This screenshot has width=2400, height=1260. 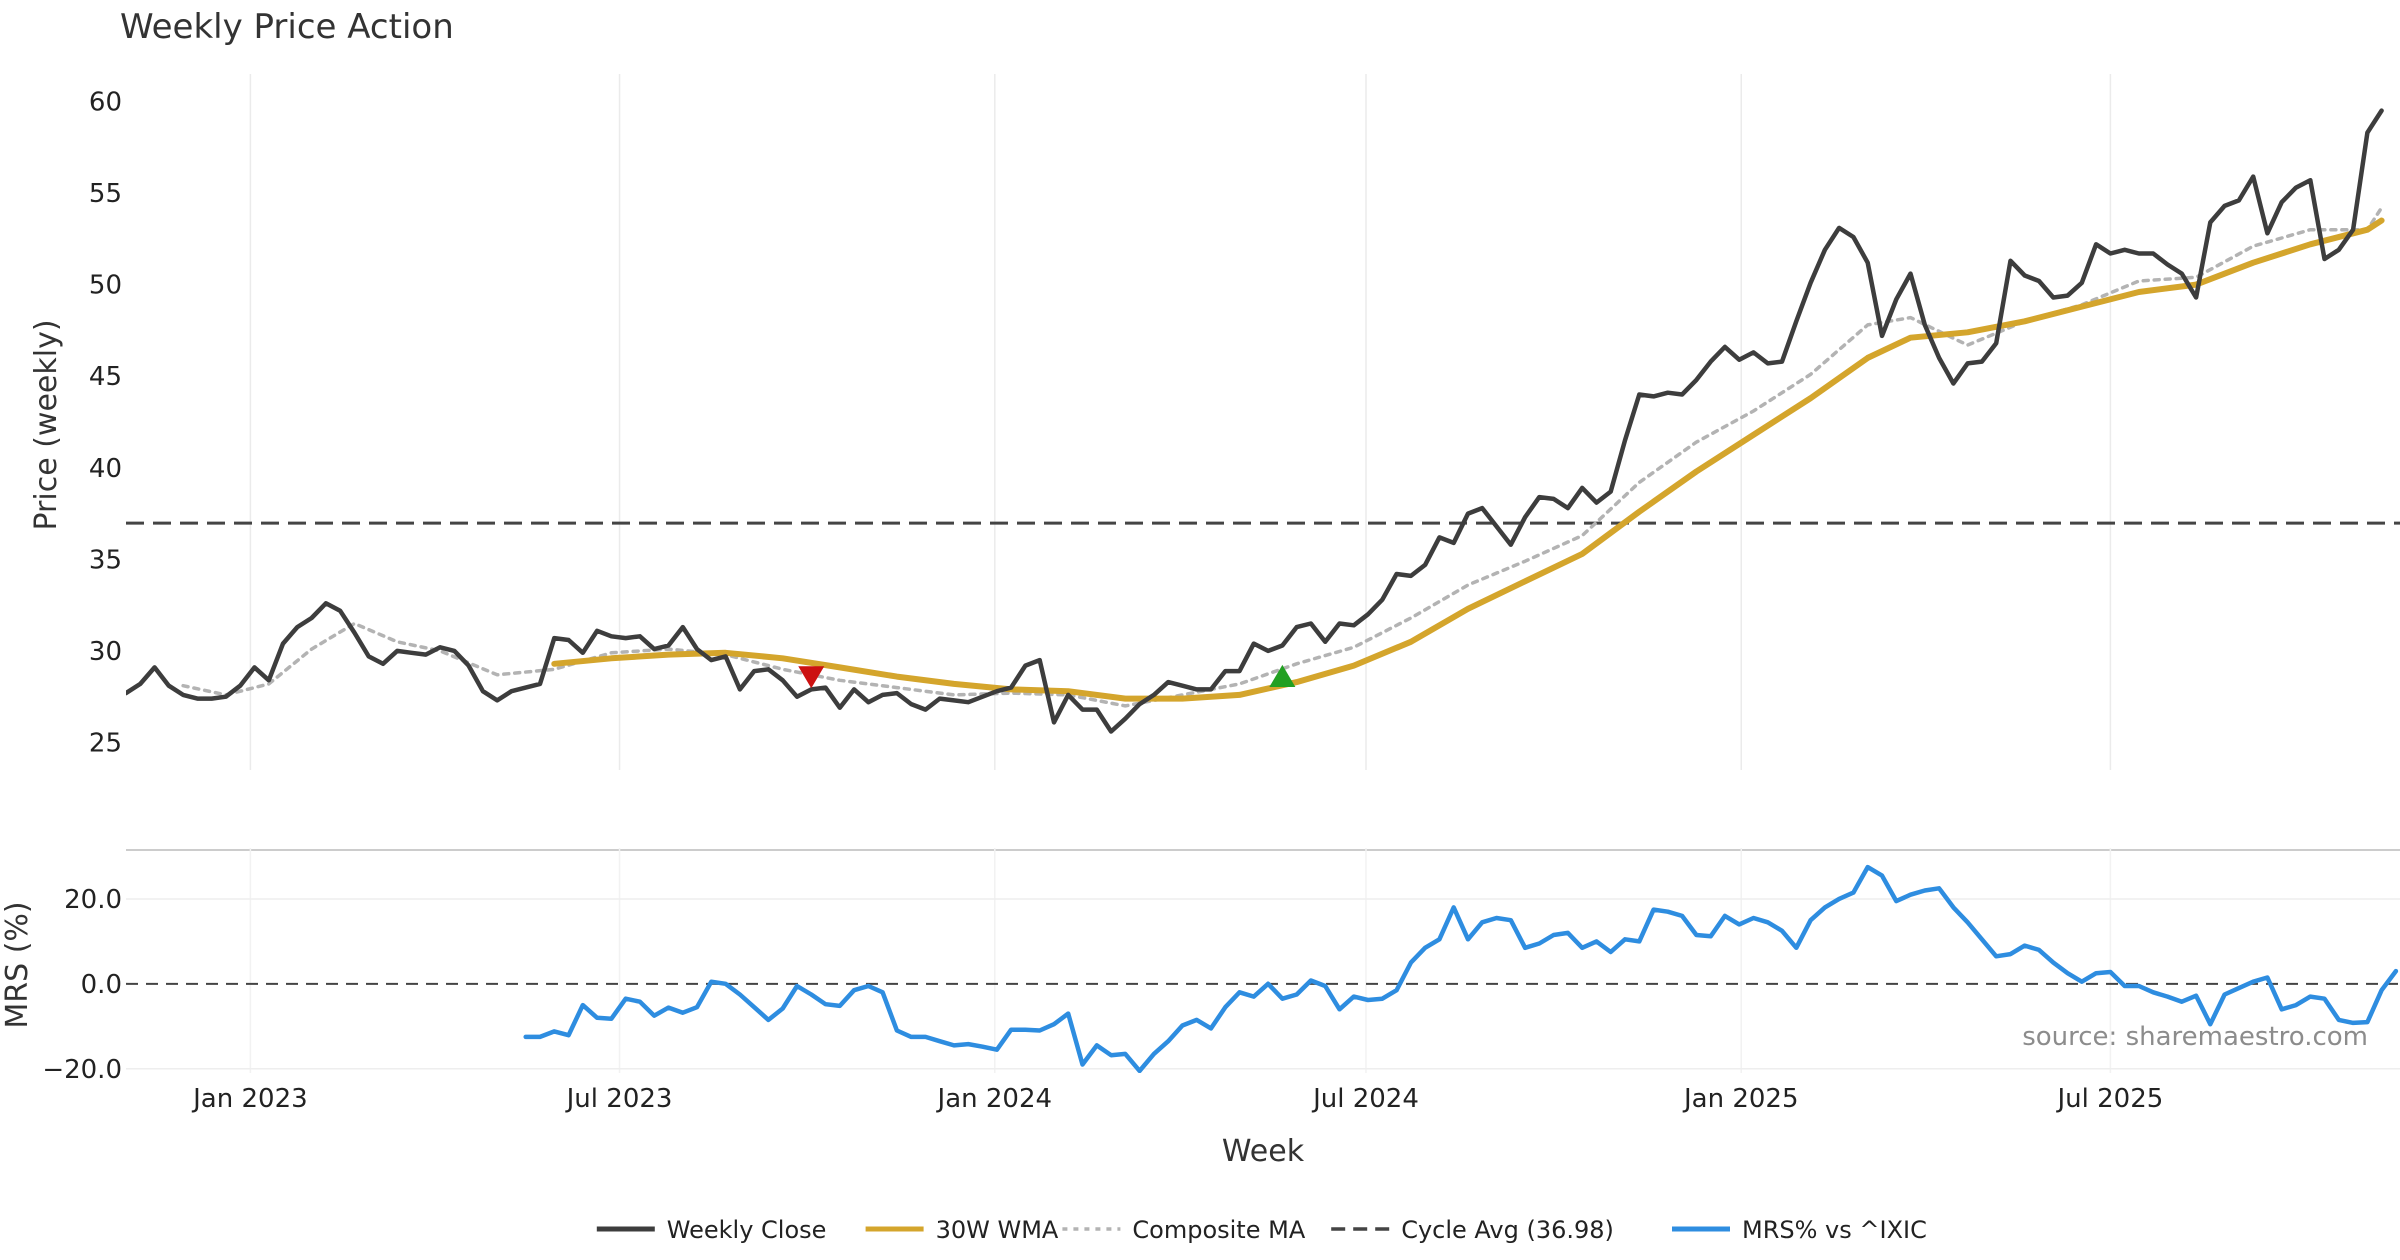 What do you see at coordinates (105, 469) in the screenshot?
I see `price-y-tick-label: 40` at bounding box center [105, 469].